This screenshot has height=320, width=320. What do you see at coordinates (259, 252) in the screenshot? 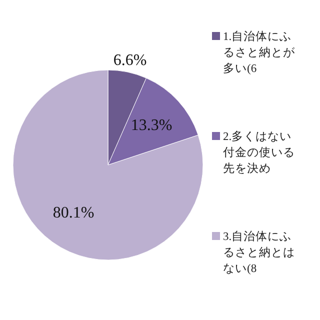
I see `legend-label: 3.自治体にふるさと納とはない(8` at bounding box center [259, 252].